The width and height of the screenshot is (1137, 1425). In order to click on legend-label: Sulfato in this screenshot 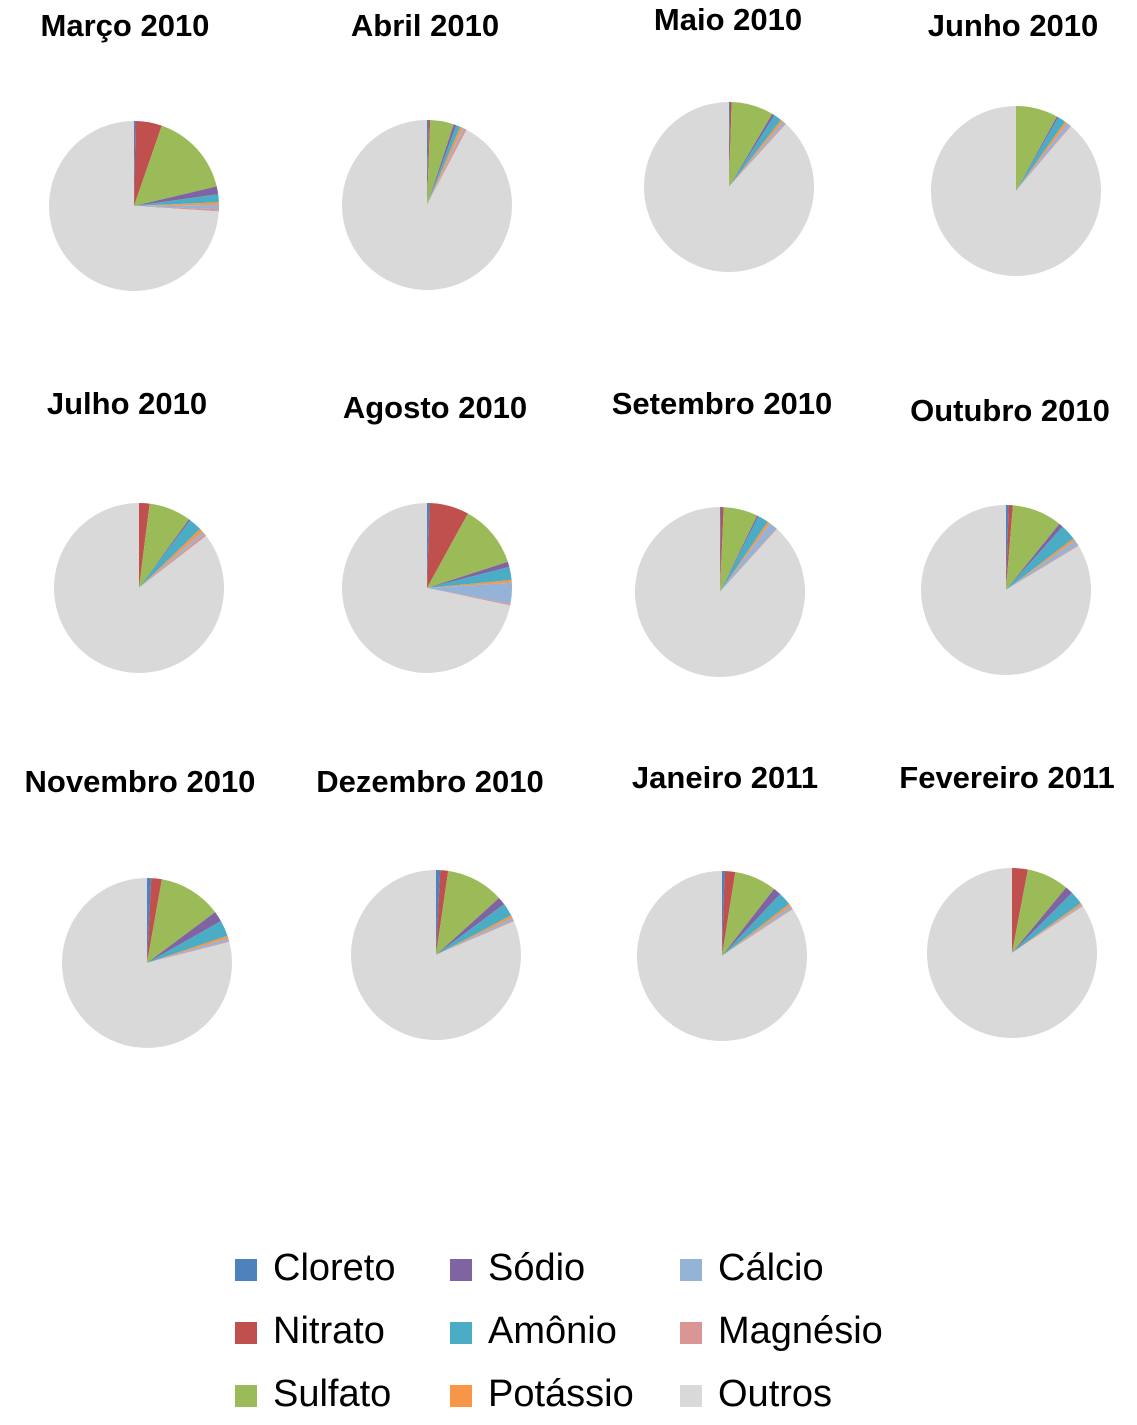, I will do `click(332, 1394)`.